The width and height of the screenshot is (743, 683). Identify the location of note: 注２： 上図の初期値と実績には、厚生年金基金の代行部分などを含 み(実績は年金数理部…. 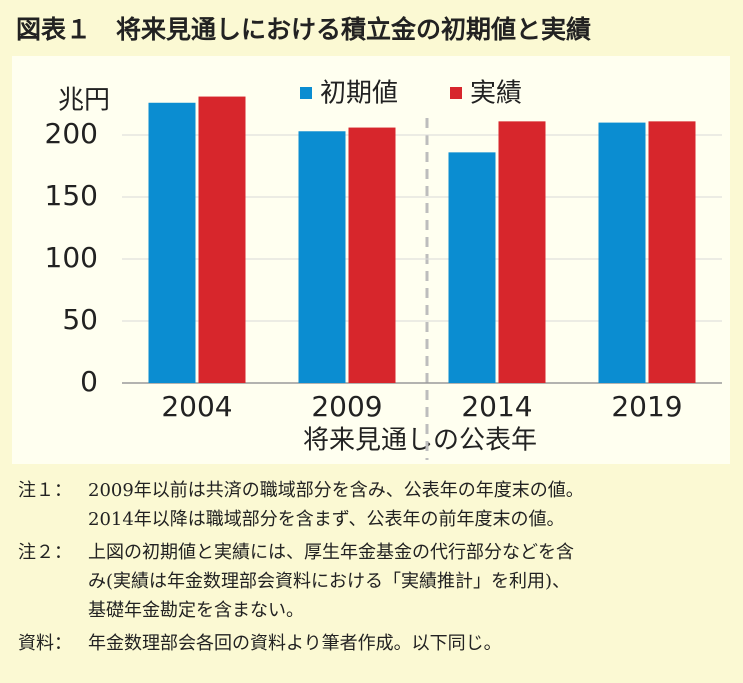
(375, 581).